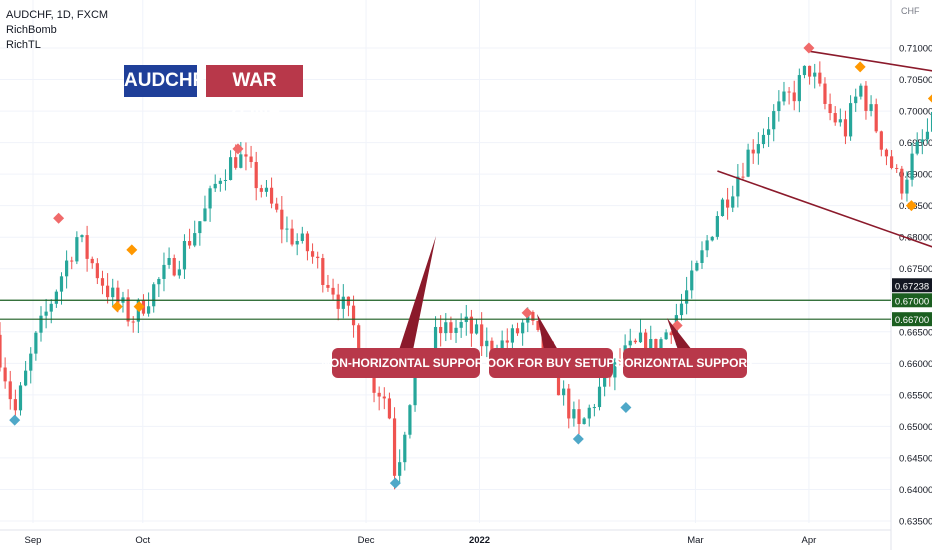 Image resolution: width=932 pixels, height=550 pixels. What do you see at coordinates (15, 420) in the screenshot?
I see `buy-signal-diamond` at bounding box center [15, 420].